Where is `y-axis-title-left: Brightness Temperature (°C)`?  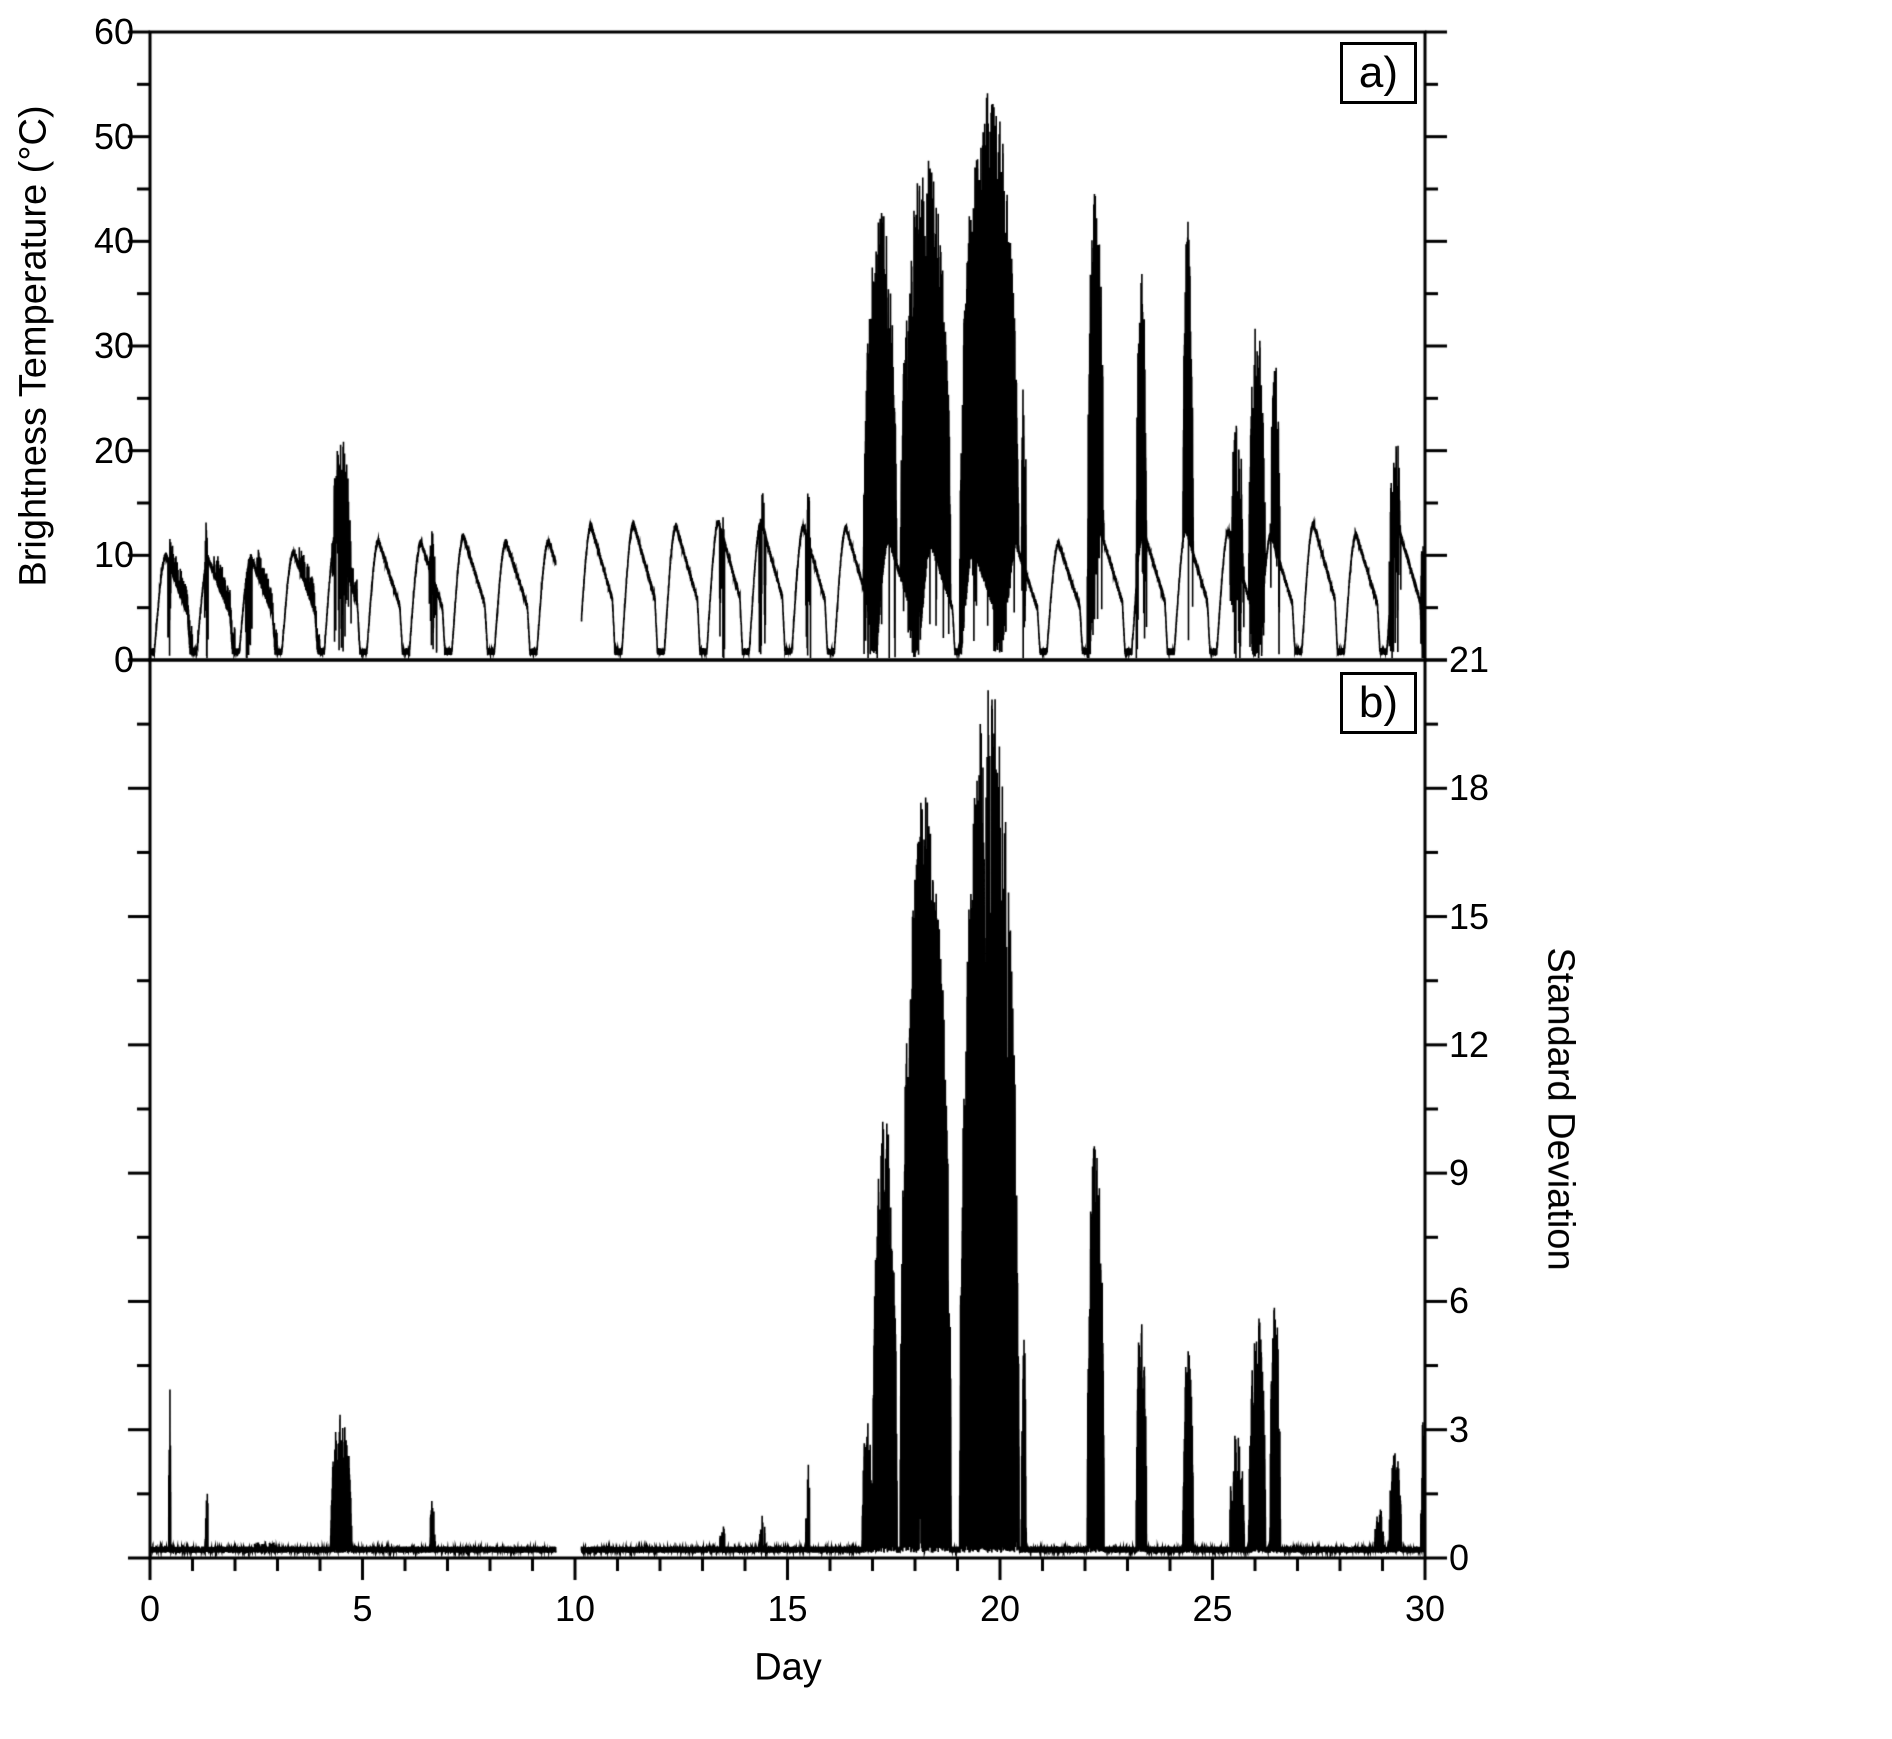
y-axis-title-left: Brightness Temperature (°C) is located at coordinates (33, 346).